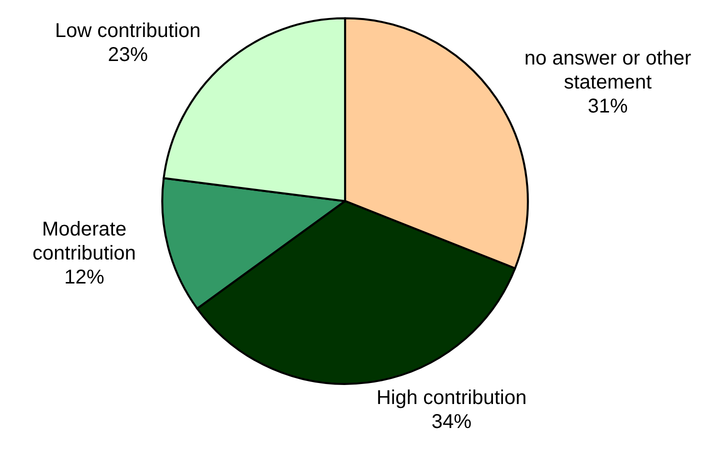 This screenshot has width=728, height=457. I want to click on slice-label: High contribution, so click(451, 398).